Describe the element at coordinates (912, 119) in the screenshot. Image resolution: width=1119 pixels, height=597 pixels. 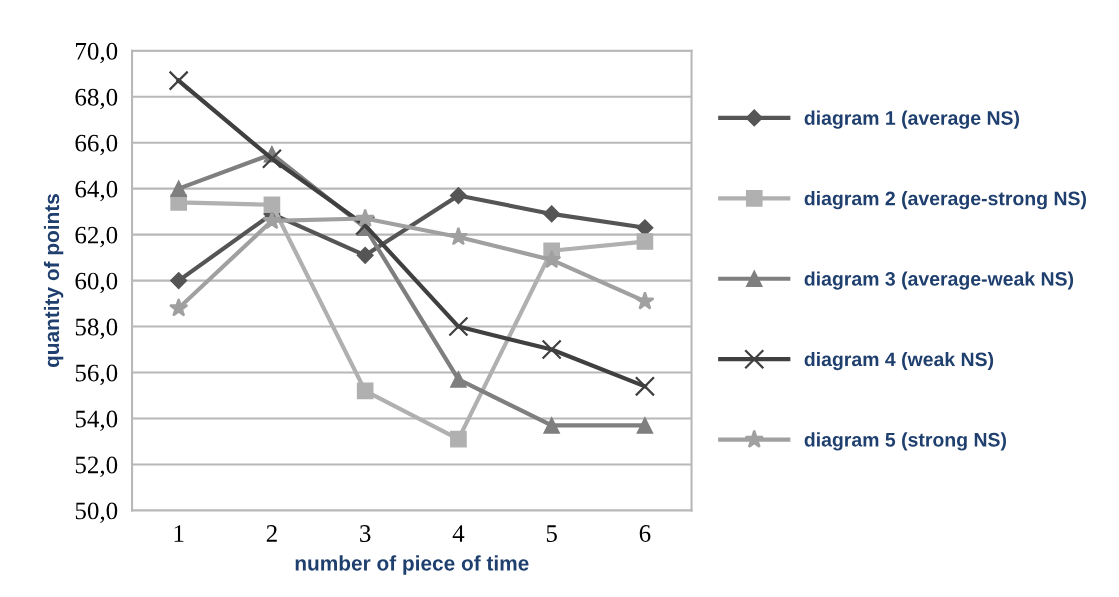
I see `legend-label: diagram 1 (average NS)` at that location.